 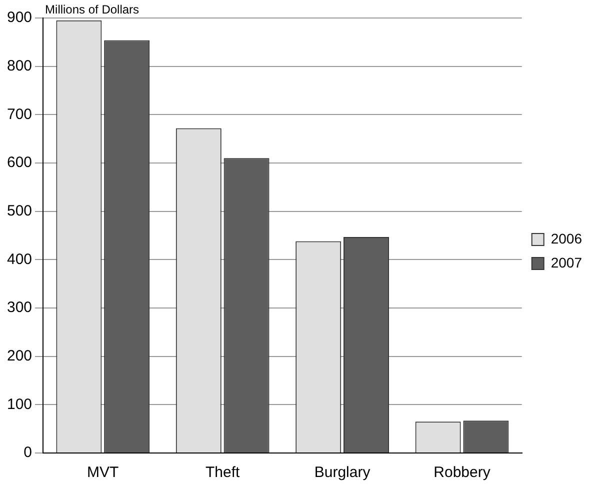 What do you see at coordinates (342, 473) in the screenshot?
I see `x-tick-label: Burglary` at bounding box center [342, 473].